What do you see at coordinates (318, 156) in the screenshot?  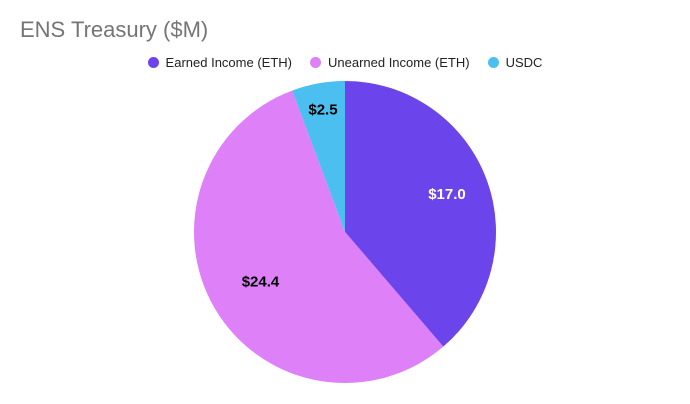 I see `pie-slice-usdc` at bounding box center [318, 156].